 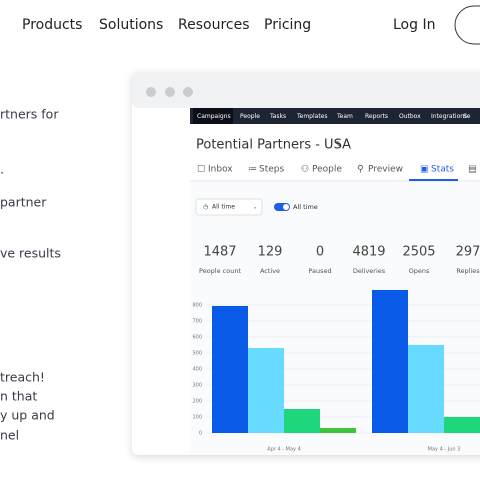 What do you see at coordinates (250, 116) in the screenshot?
I see `menu-item: People` at bounding box center [250, 116].